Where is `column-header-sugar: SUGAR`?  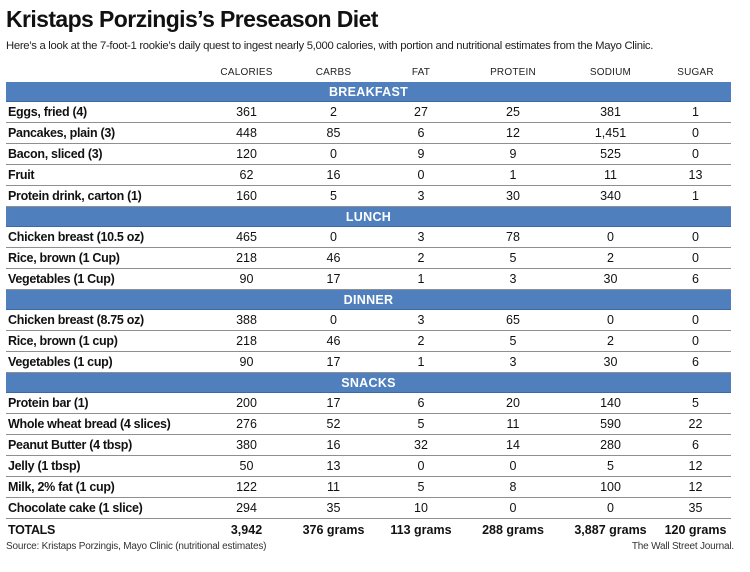 column-header-sugar: SUGAR is located at coordinates (695, 72).